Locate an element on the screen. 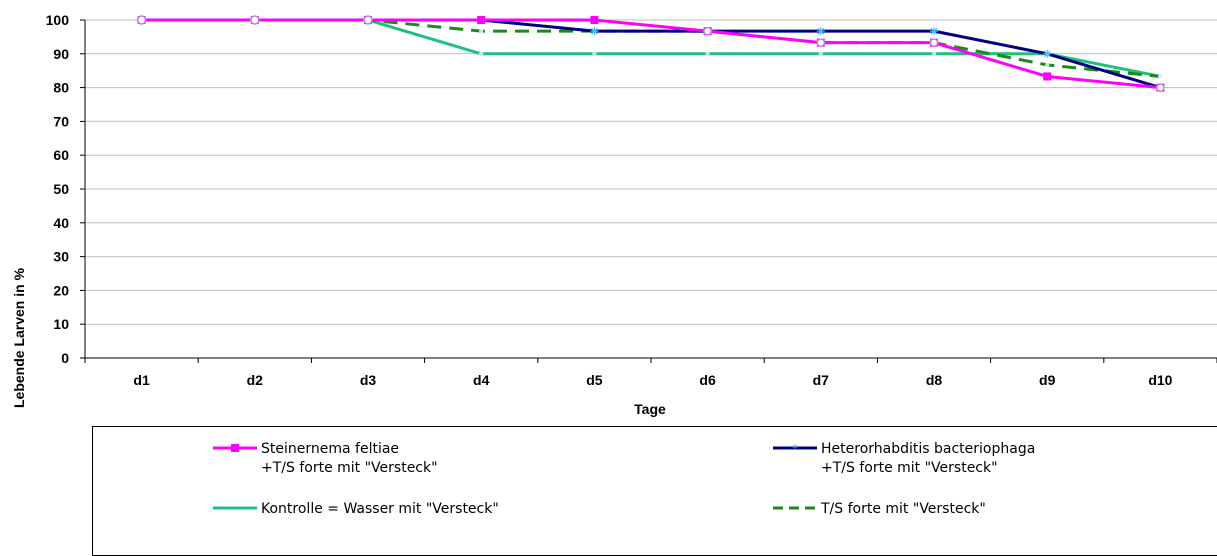  x-tick-label: d3 is located at coordinates (368, 380).